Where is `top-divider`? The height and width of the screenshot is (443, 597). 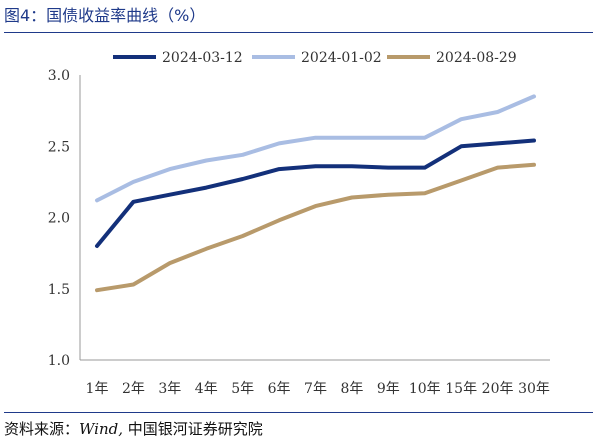 top-divider is located at coordinates (298, 32).